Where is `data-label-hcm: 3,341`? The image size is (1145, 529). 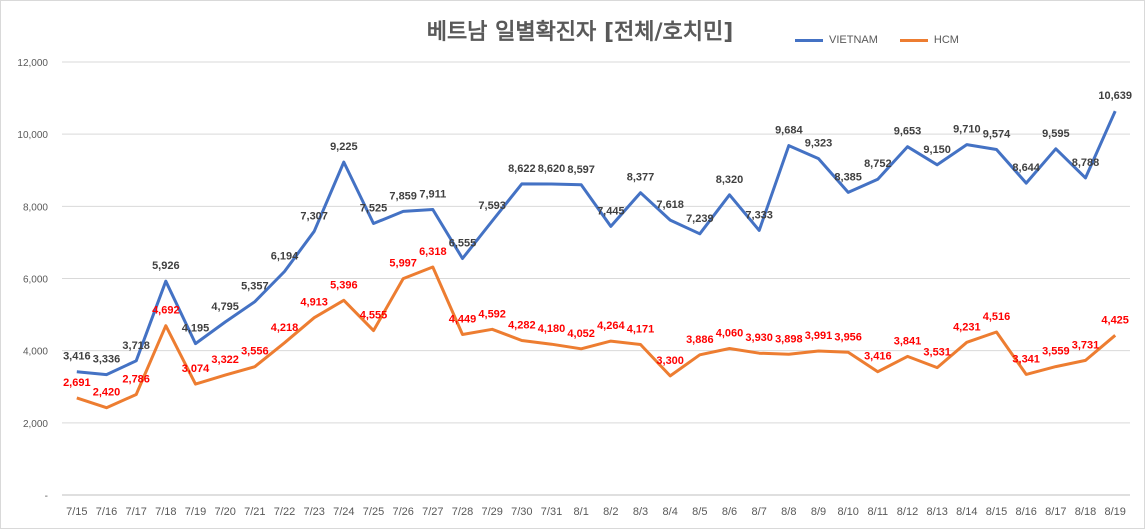 data-label-hcm: 3,341 is located at coordinates (1026, 359).